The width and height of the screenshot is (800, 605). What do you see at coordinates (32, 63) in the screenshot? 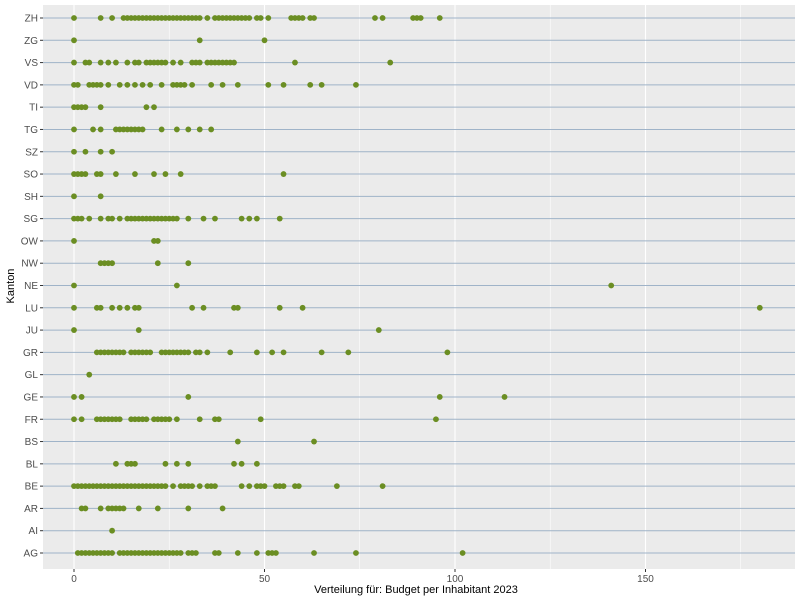
I see `y-tick-label-vs: VS` at bounding box center [32, 63].